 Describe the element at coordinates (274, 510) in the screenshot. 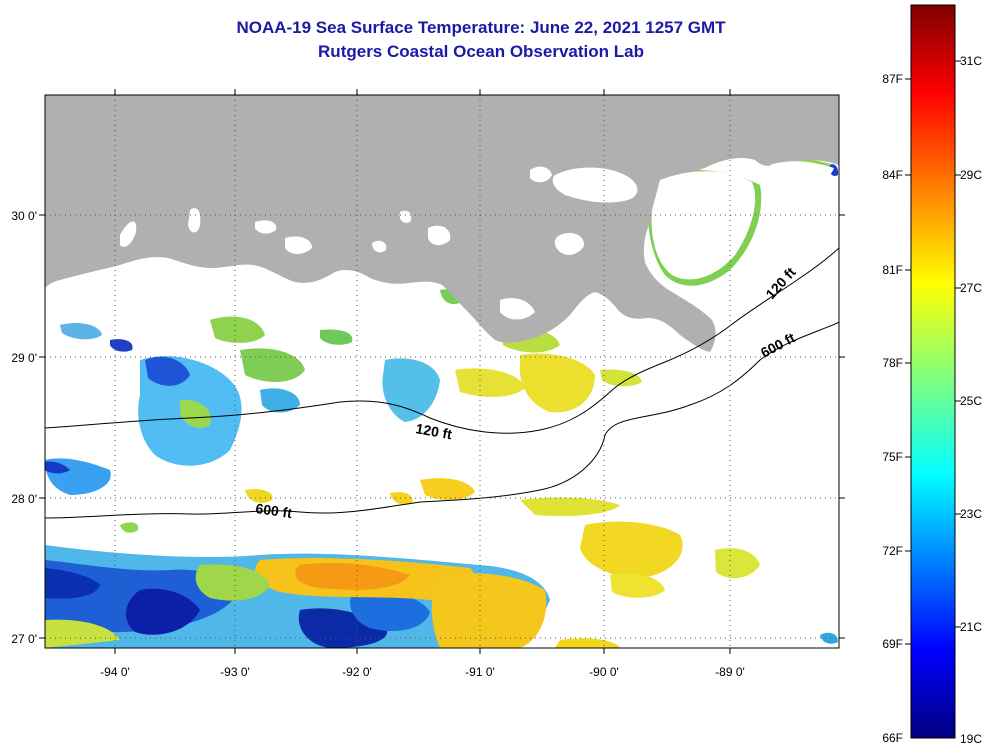

I see `contour-label-600ft: 600 ft` at that location.